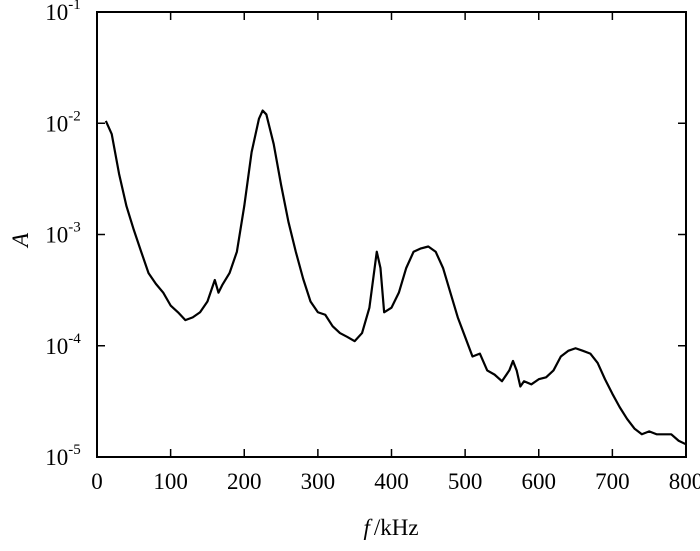  What do you see at coordinates (74, 339) in the screenshot?
I see `y-tick-exponent: -4` at bounding box center [74, 339].